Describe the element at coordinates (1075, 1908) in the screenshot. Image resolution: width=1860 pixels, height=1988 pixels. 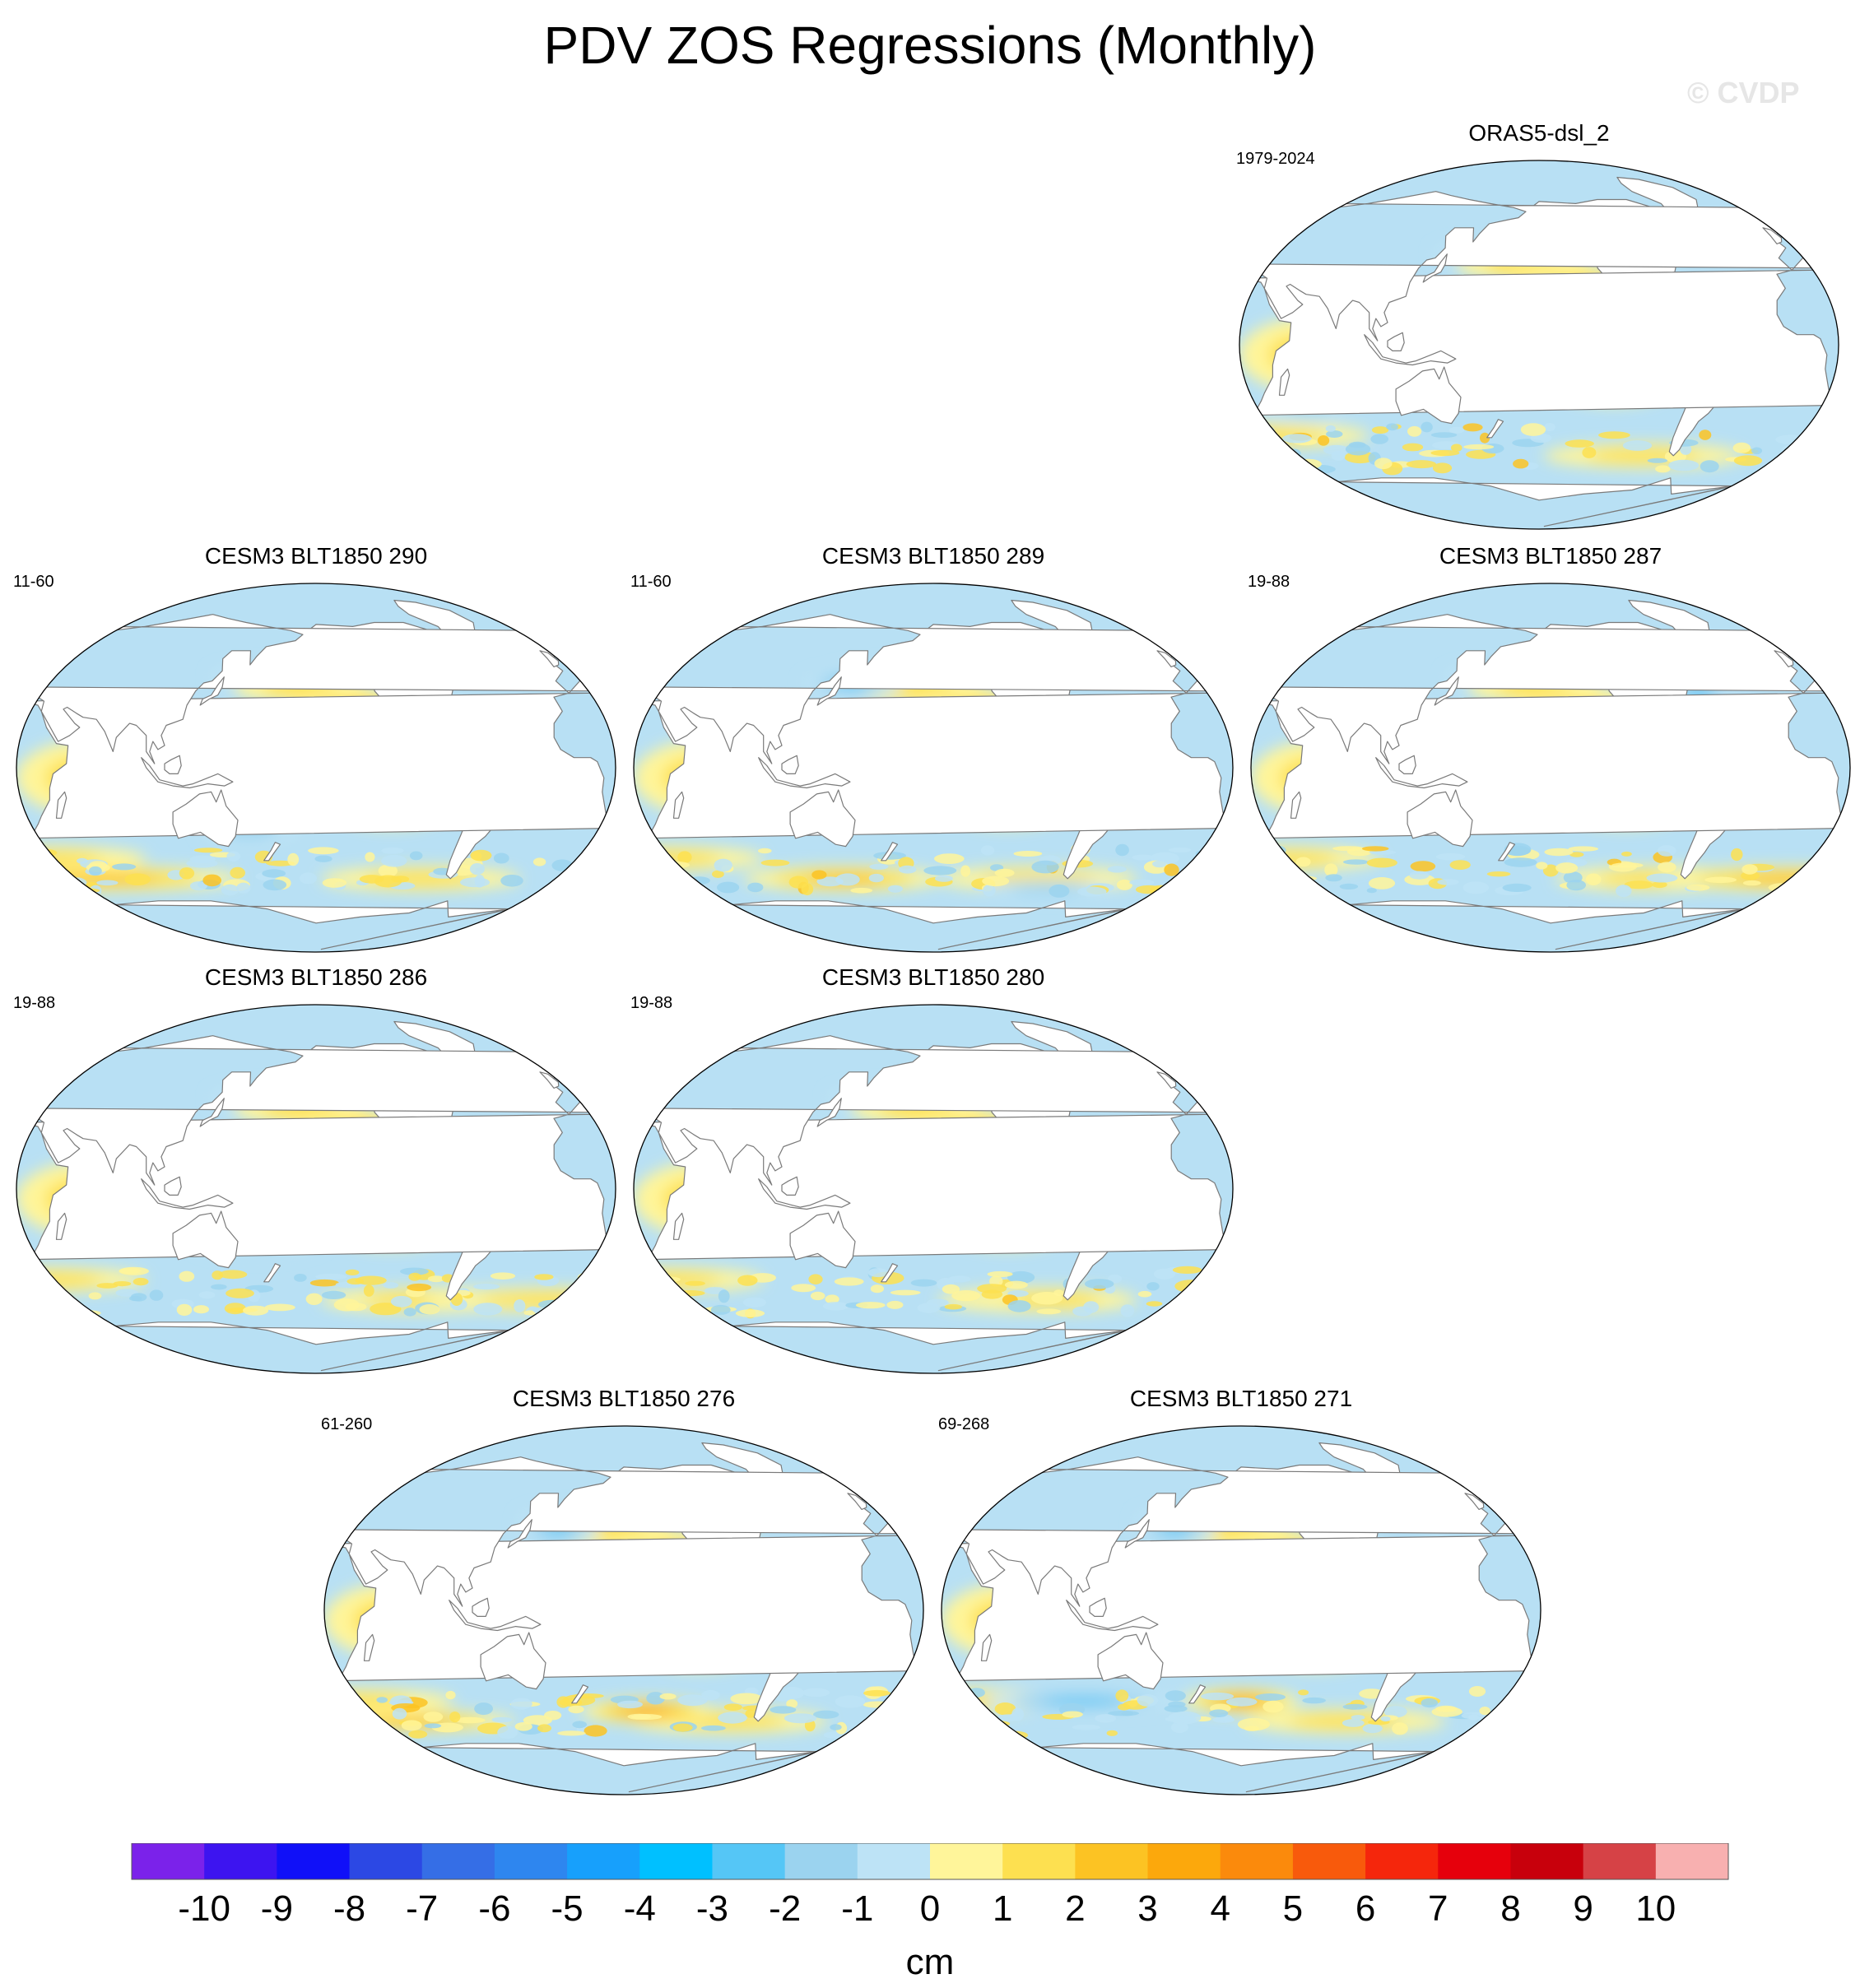
I see `colorbar-tick-label: 2` at that location.